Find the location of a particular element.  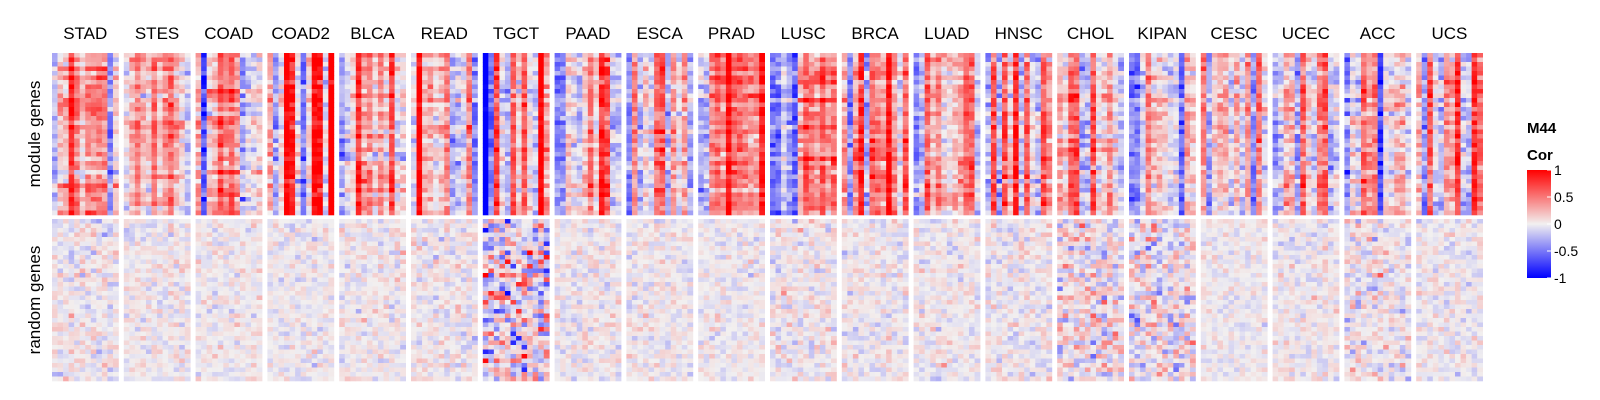

column-title-esca: ESCA is located at coordinates (660, 33).